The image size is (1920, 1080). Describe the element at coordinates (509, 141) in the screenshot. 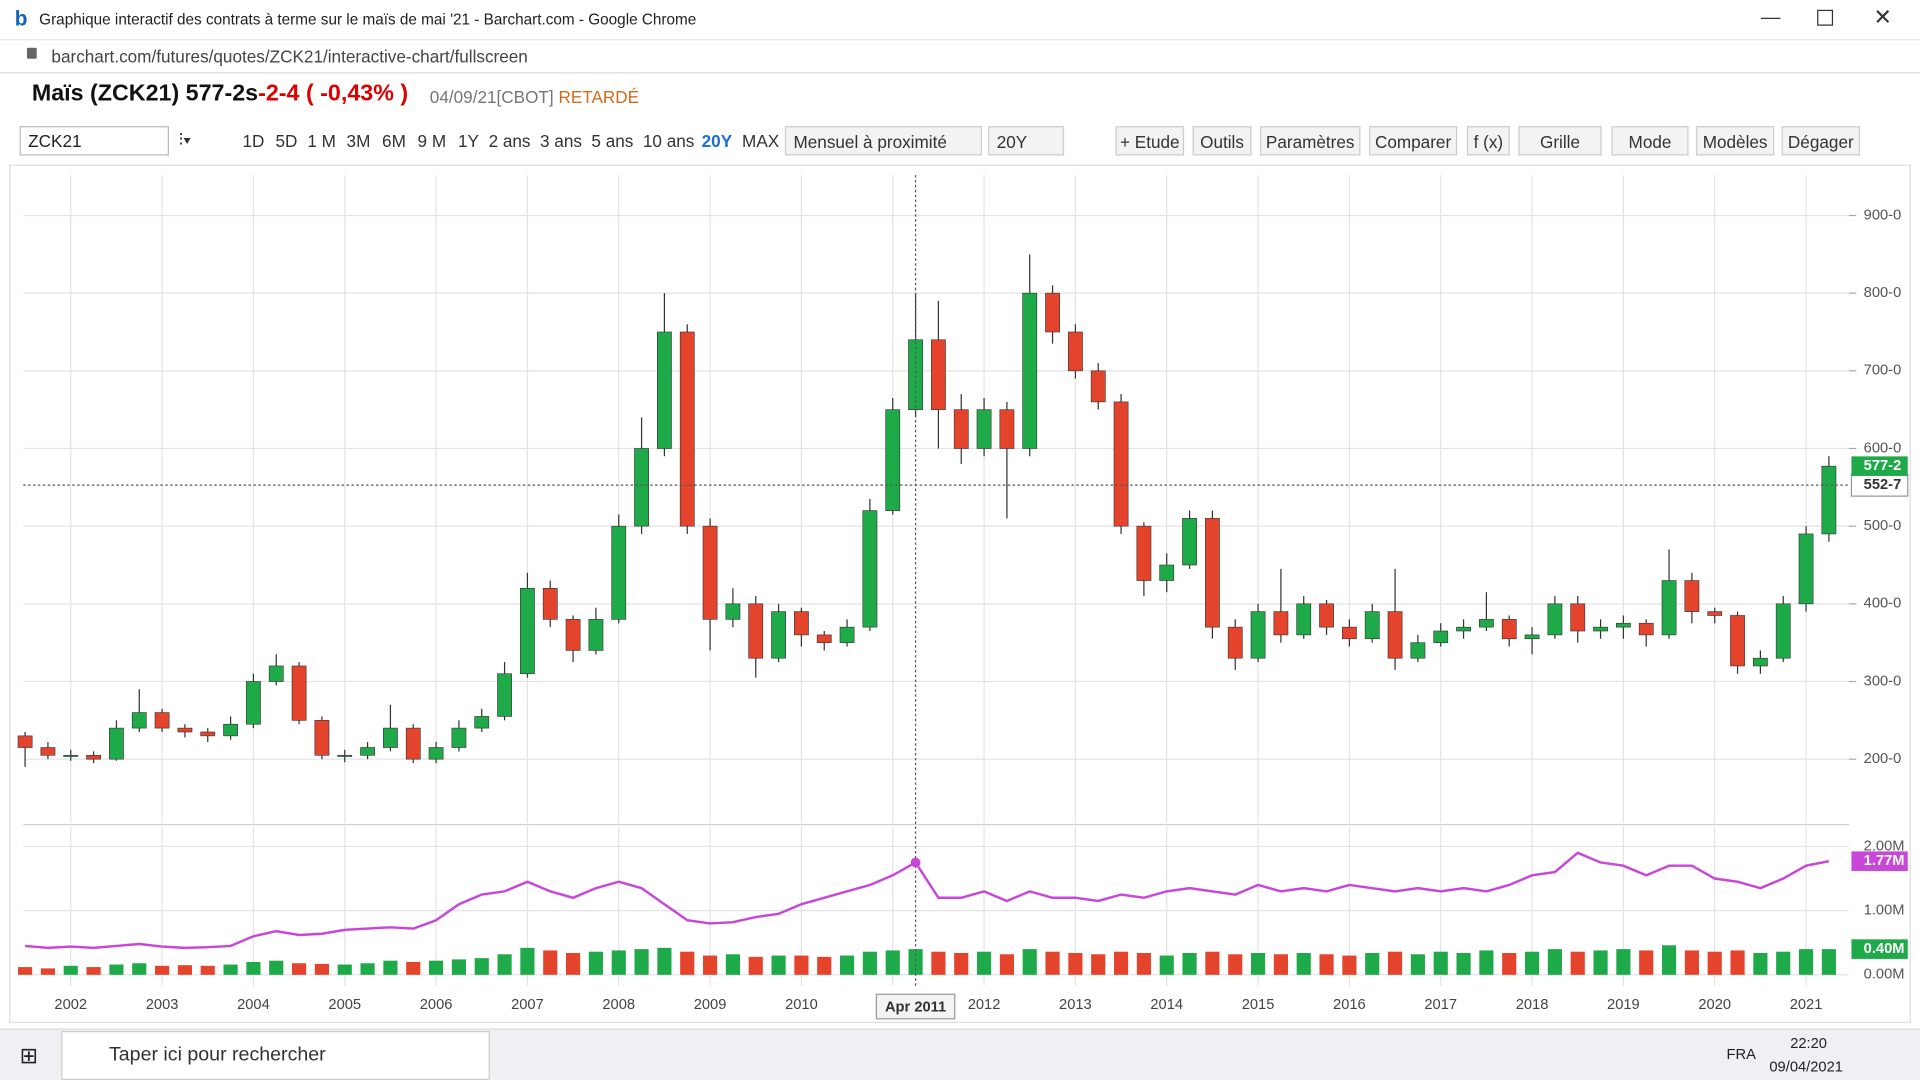

I see `range-button: 2 ans` at that location.